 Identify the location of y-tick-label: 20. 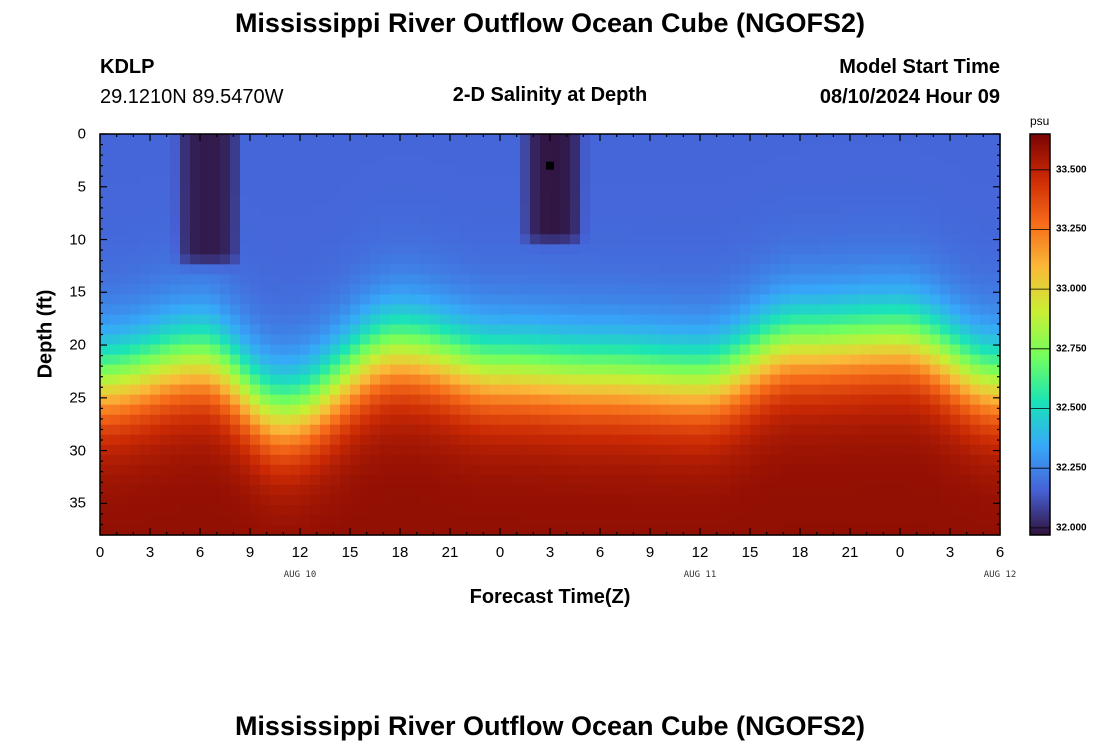
(77, 345).